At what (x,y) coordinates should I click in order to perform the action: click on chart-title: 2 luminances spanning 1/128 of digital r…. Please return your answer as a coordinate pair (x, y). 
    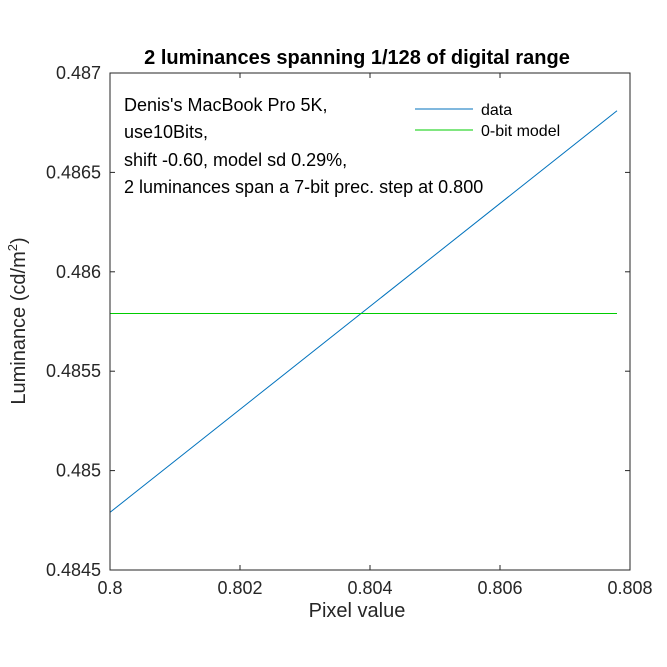
    Looking at the image, I should click on (357, 58).